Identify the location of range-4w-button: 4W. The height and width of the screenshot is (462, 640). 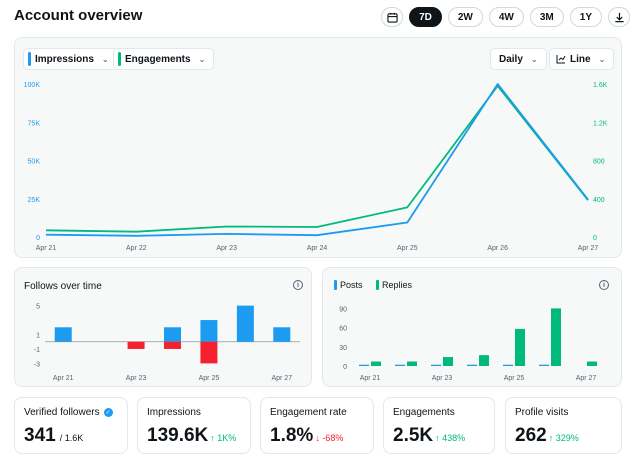
(506, 17).